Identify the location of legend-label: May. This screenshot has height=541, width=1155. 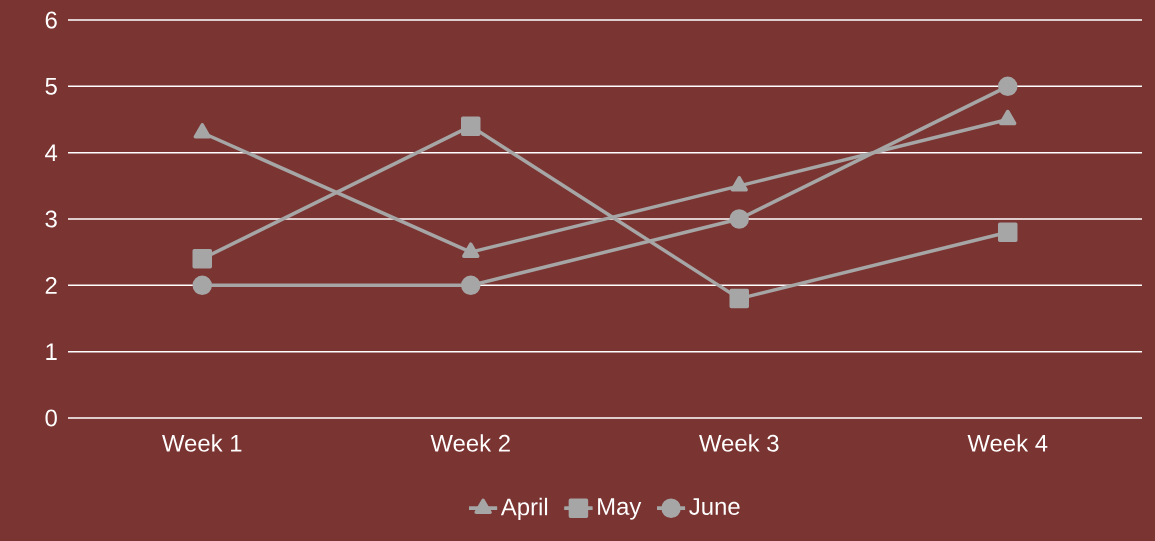
(620, 509).